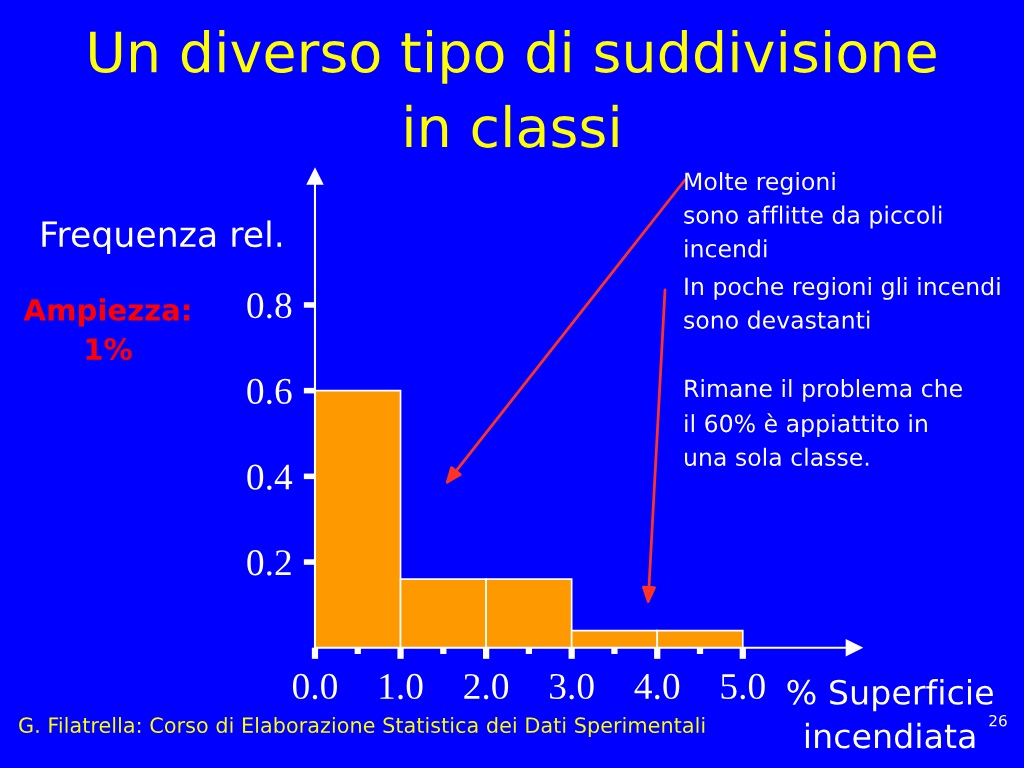  Describe the element at coordinates (813, 215) in the screenshot. I see `annotation: Molte regioni sono afflitte da piccoli incendi` at that location.